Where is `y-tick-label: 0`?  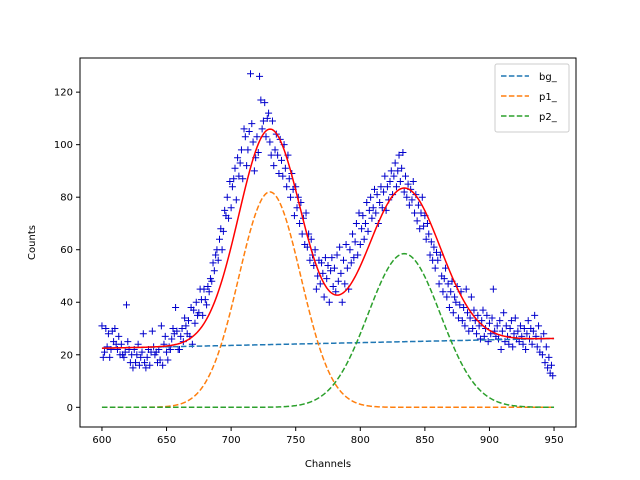 y-tick-label: 0 is located at coordinates (70, 408).